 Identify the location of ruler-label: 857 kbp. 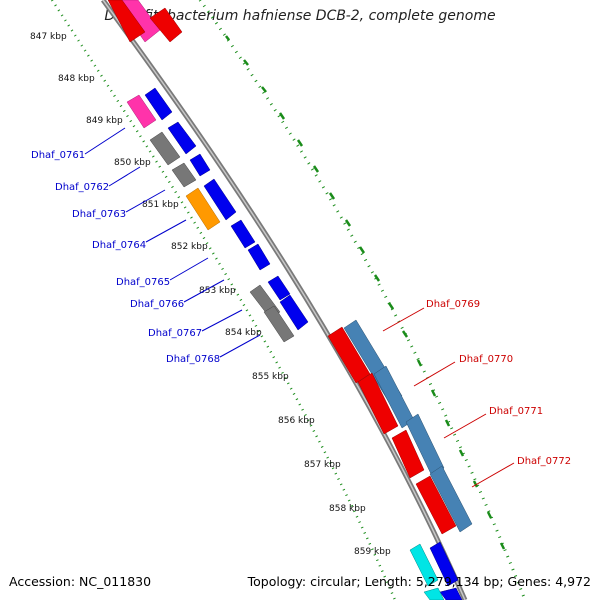
(322, 465).